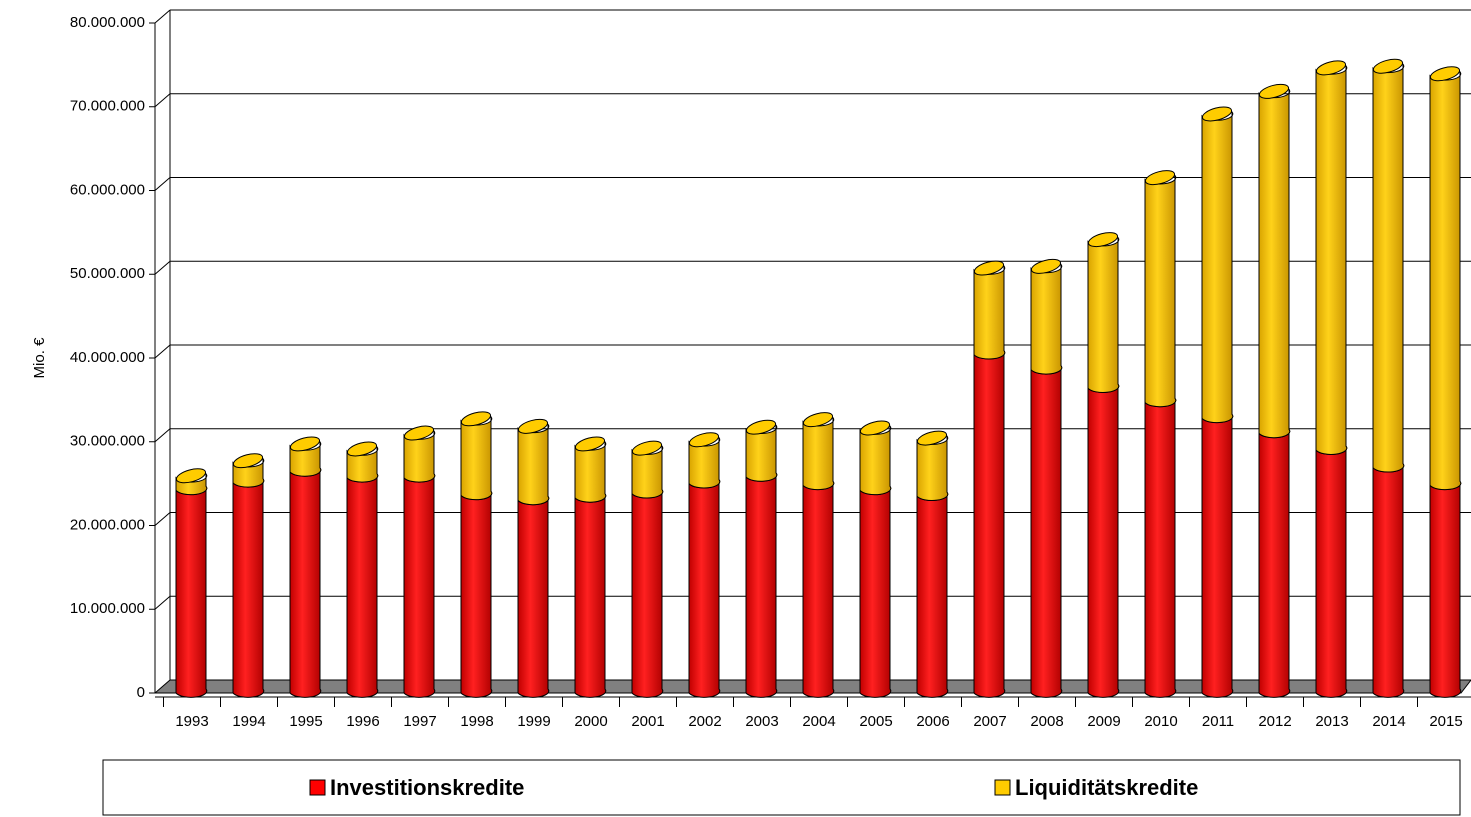  Describe the element at coordinates (248, 721) in the screenshot. I see `x-tick-label: 1994` at that location.